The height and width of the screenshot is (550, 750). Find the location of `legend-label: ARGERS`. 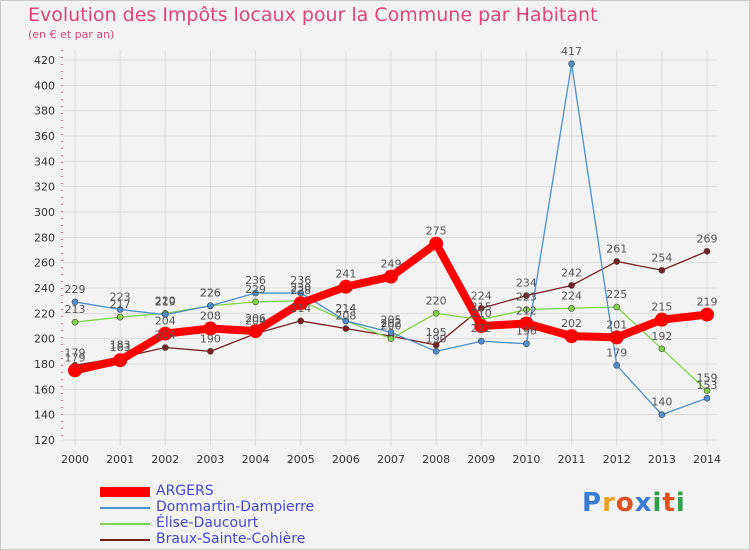

legend-label: ARGERS is located at coordinates (185, 491).